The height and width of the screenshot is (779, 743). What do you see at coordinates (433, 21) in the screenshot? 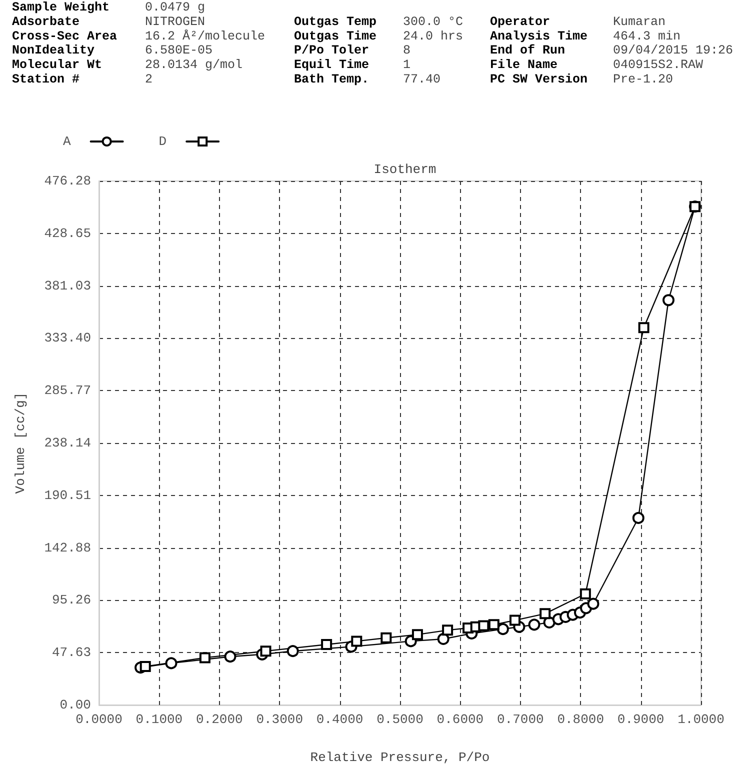
I see `text: 300.0 °C` at bounding box center [433, 21].